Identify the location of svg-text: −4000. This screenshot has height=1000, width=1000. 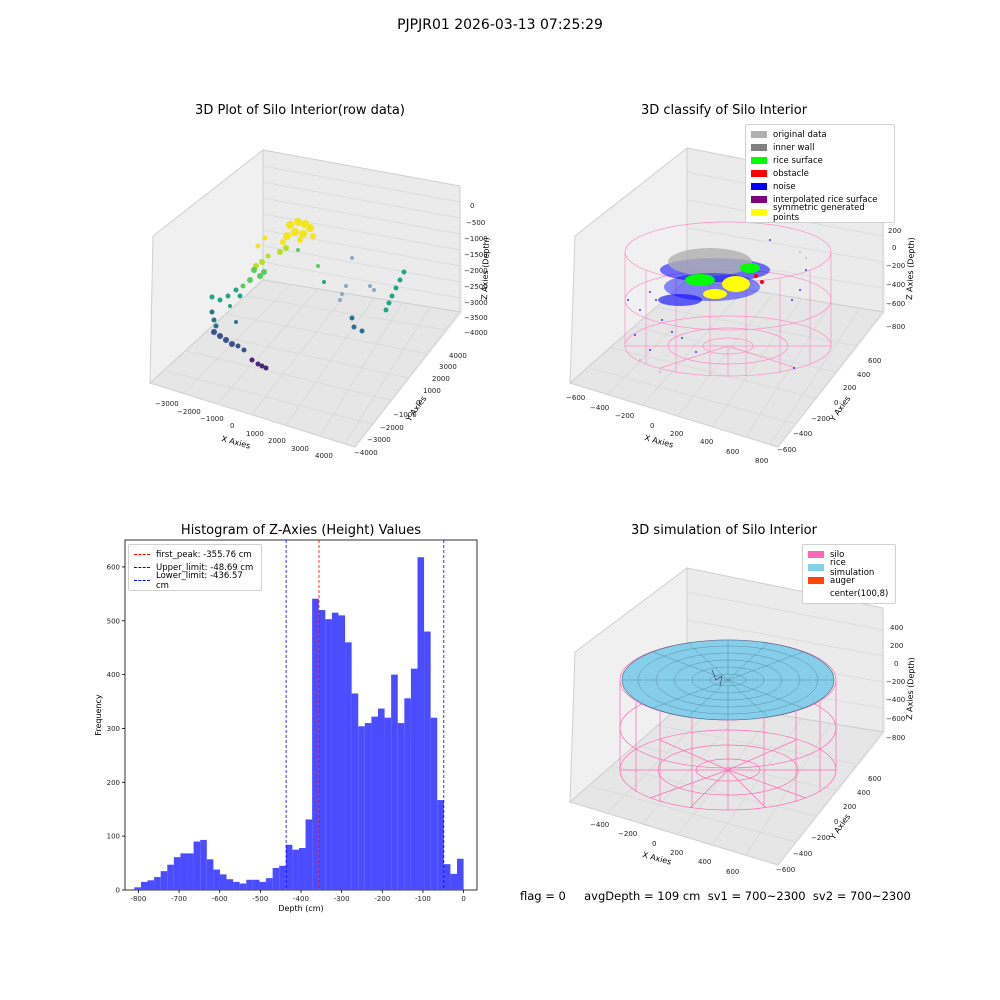
(366, 453).